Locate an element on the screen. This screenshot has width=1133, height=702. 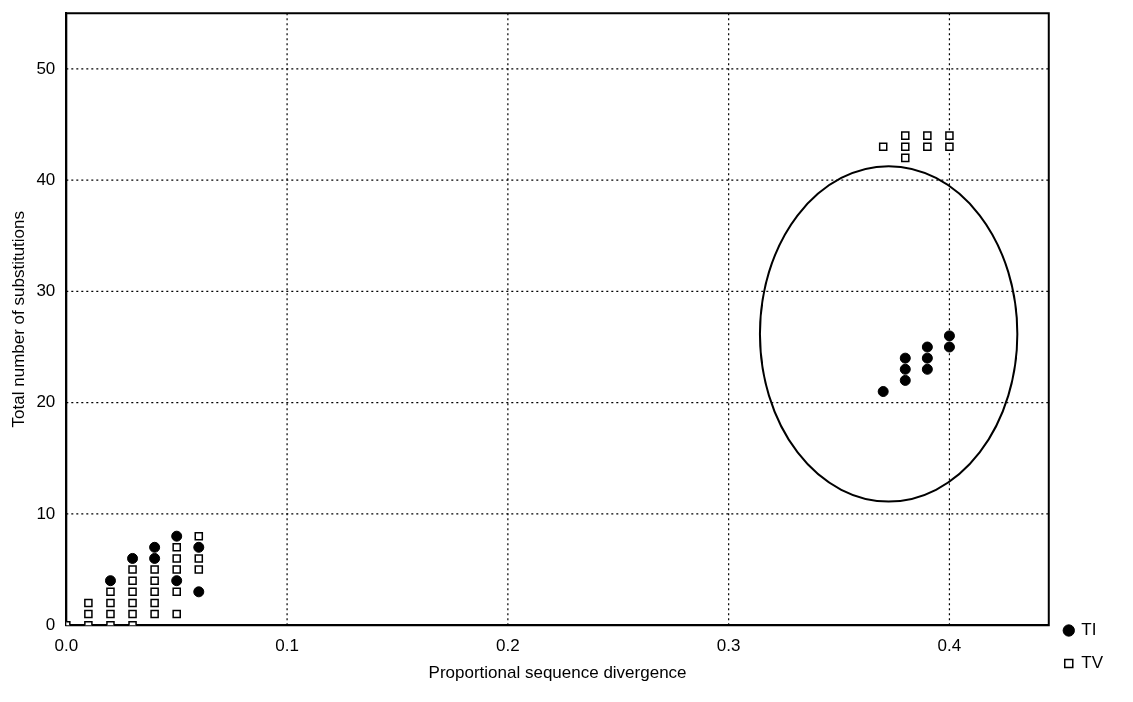
y-axis-title: Total number of substitutions is located at coordinates (18, 319).